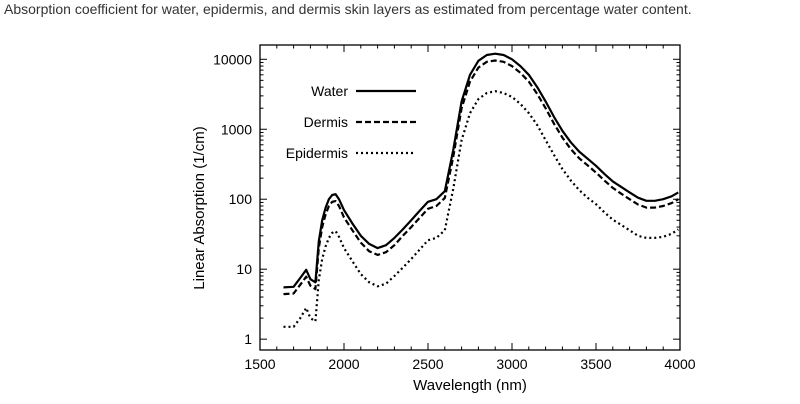 The height and width of the screenshot is (404, 800). What do you see at coordinates (679, 364) in the screenshot?
I see `x-tick-label: 4000` at bounding box center [679, 364].